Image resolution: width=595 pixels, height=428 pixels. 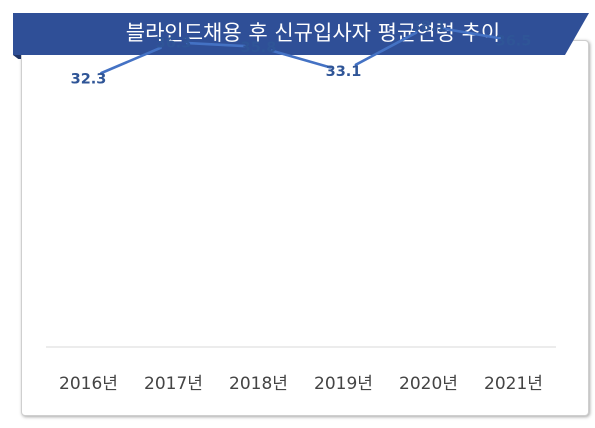 I want to click on title-banner: 블라인드채용 후 신규입사자 평균연령 추이, so click(x=301, y=36).